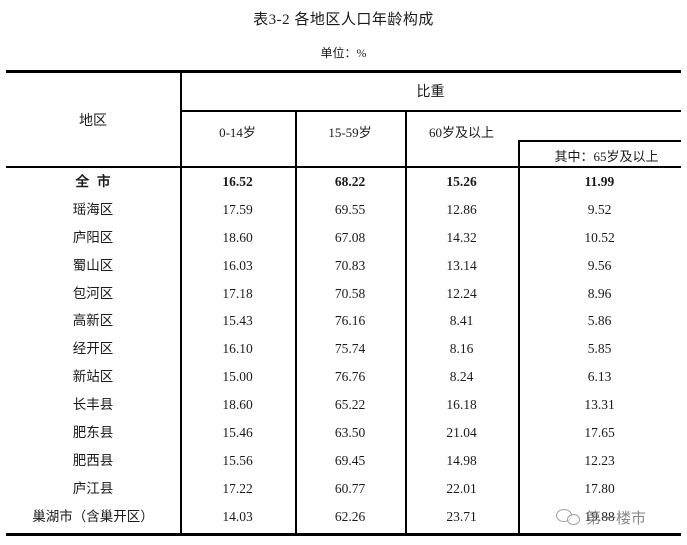  What do you see at coordinates (461, 516) in the screenshot?
I see `cell-60-plus: 23.71` at bounding box center [461, 516].